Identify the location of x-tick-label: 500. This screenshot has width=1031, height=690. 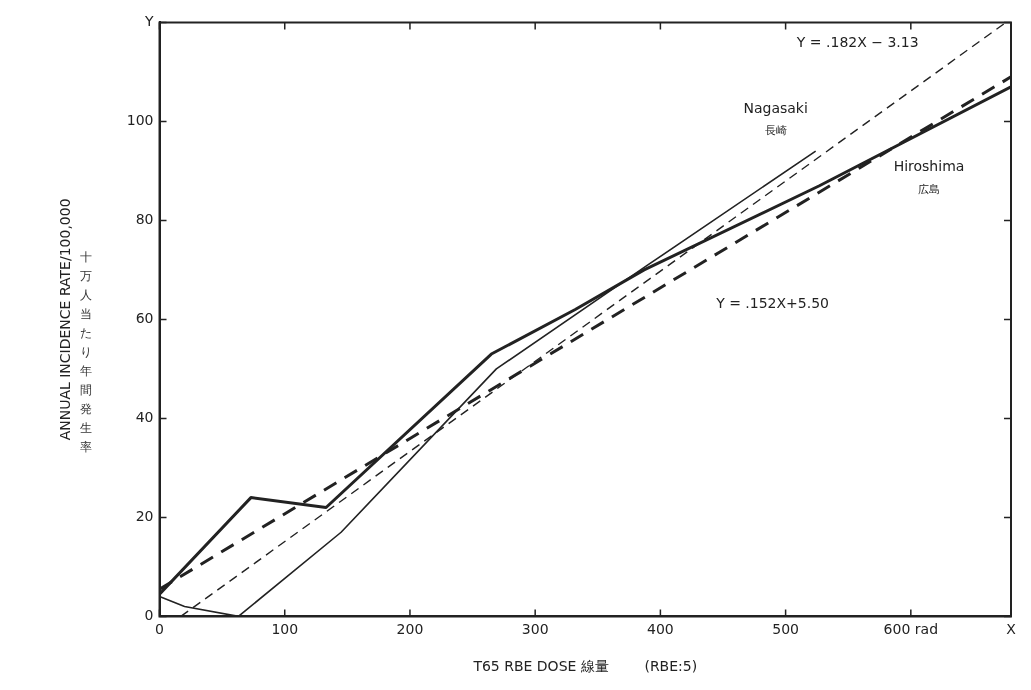
(785, 629).